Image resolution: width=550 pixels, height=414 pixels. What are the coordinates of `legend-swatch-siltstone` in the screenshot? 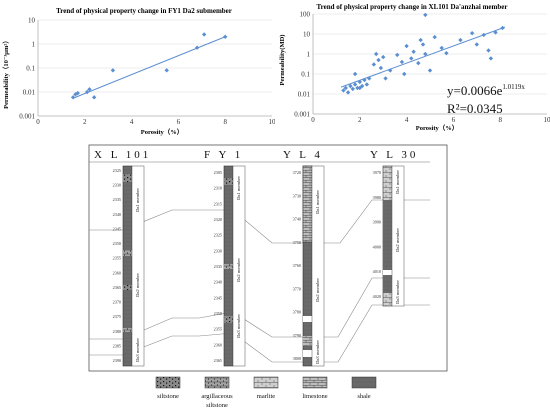 It's located at (168, 382).